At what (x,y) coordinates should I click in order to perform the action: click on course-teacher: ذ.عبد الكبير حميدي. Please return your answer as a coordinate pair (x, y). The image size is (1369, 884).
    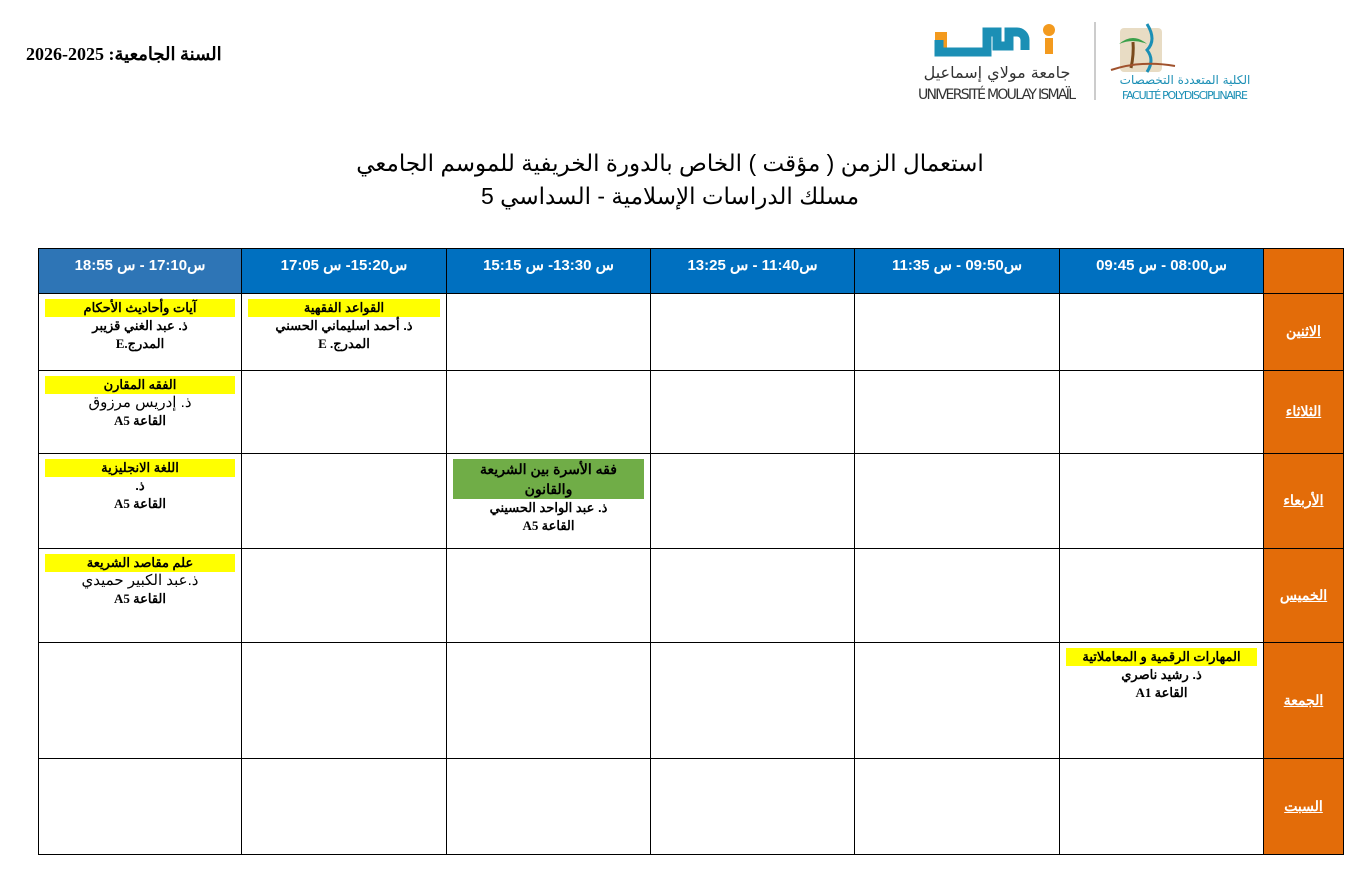
    Looking at the image, I should click on (140, 580).